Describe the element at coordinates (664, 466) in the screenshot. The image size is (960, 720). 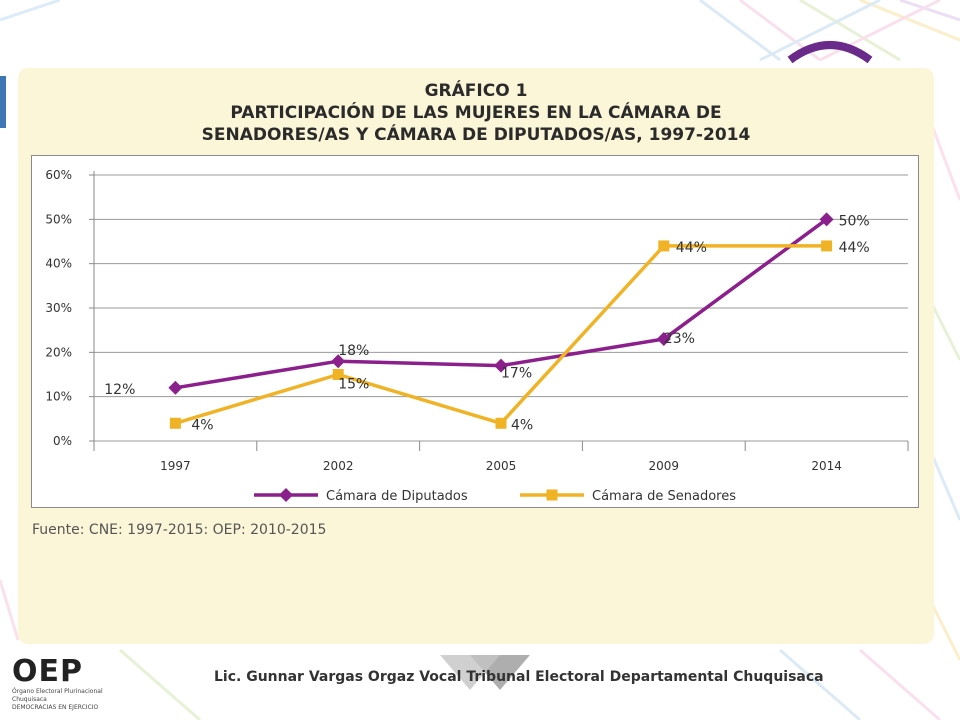
I see `x-tick-label: 2009` at that location.